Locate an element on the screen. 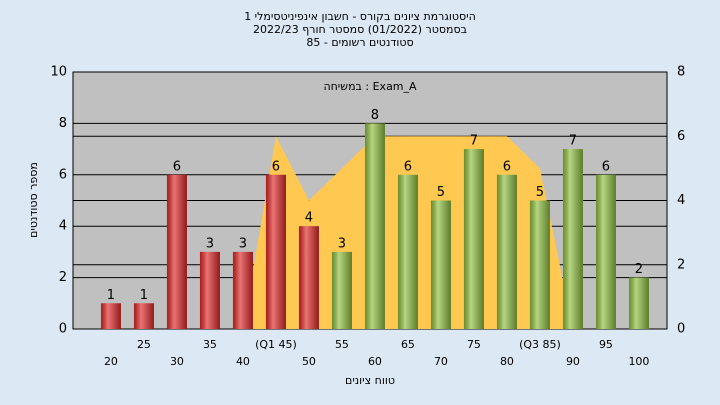  x-tick-label: 40 is located at coordinates (243, 361).